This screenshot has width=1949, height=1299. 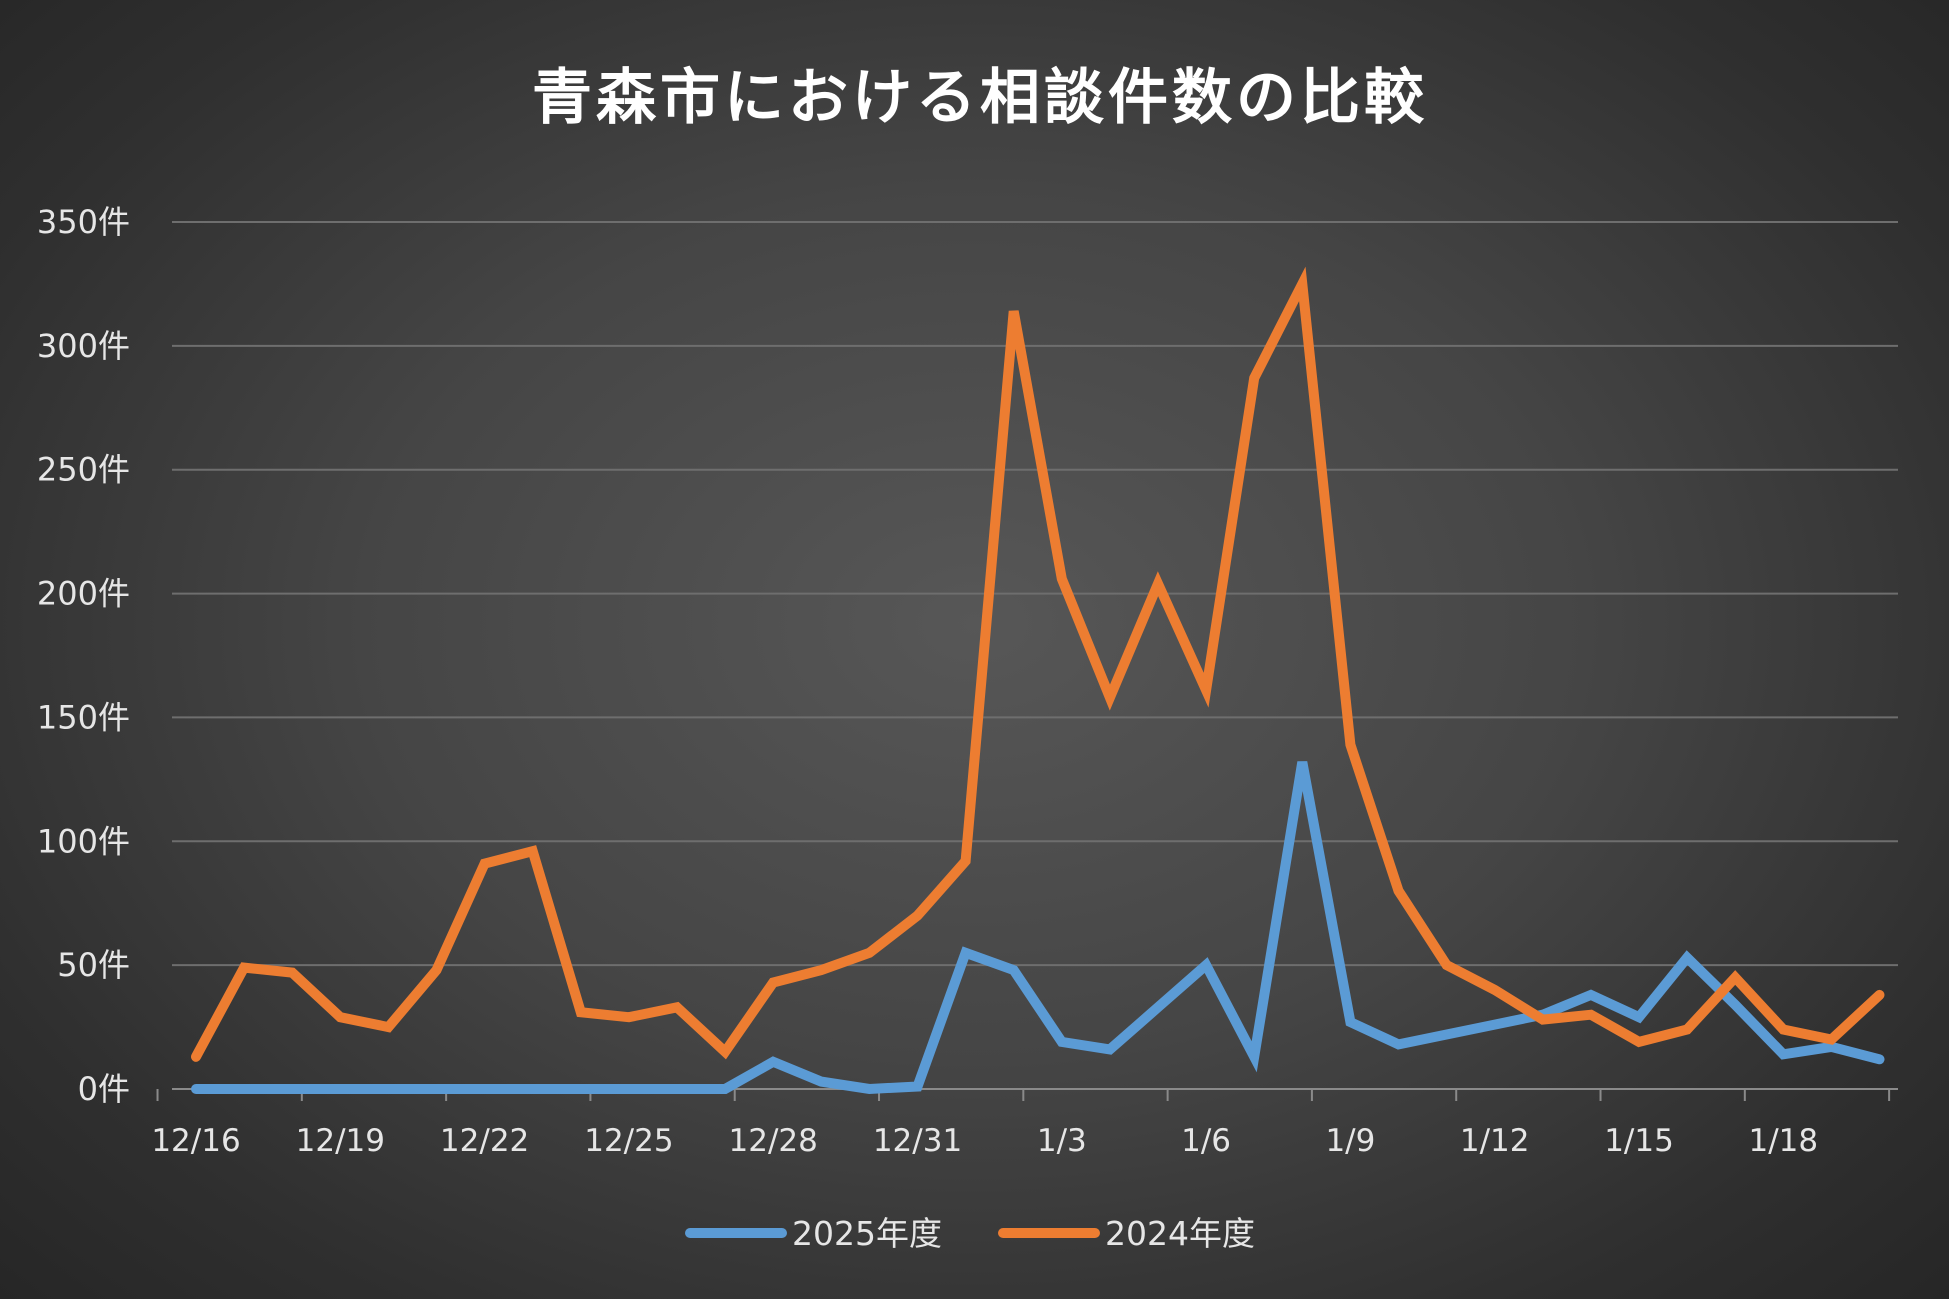 I want to click on y-tick-label: 50件, so click(x=93, y=965).